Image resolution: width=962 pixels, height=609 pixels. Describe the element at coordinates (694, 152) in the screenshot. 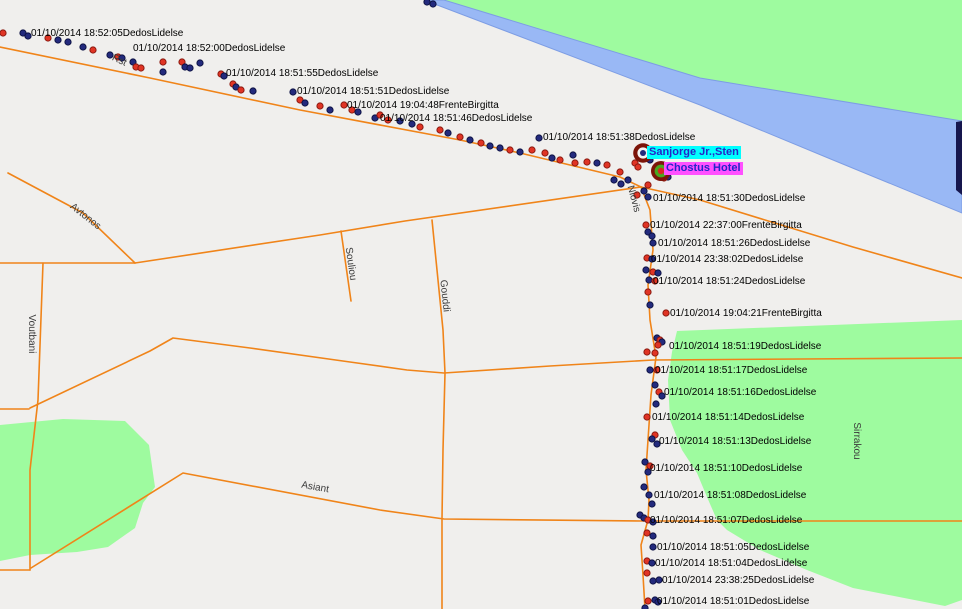

I see `poi-label-sanjorge: Sanjorge Jr.,Sten` at that location.